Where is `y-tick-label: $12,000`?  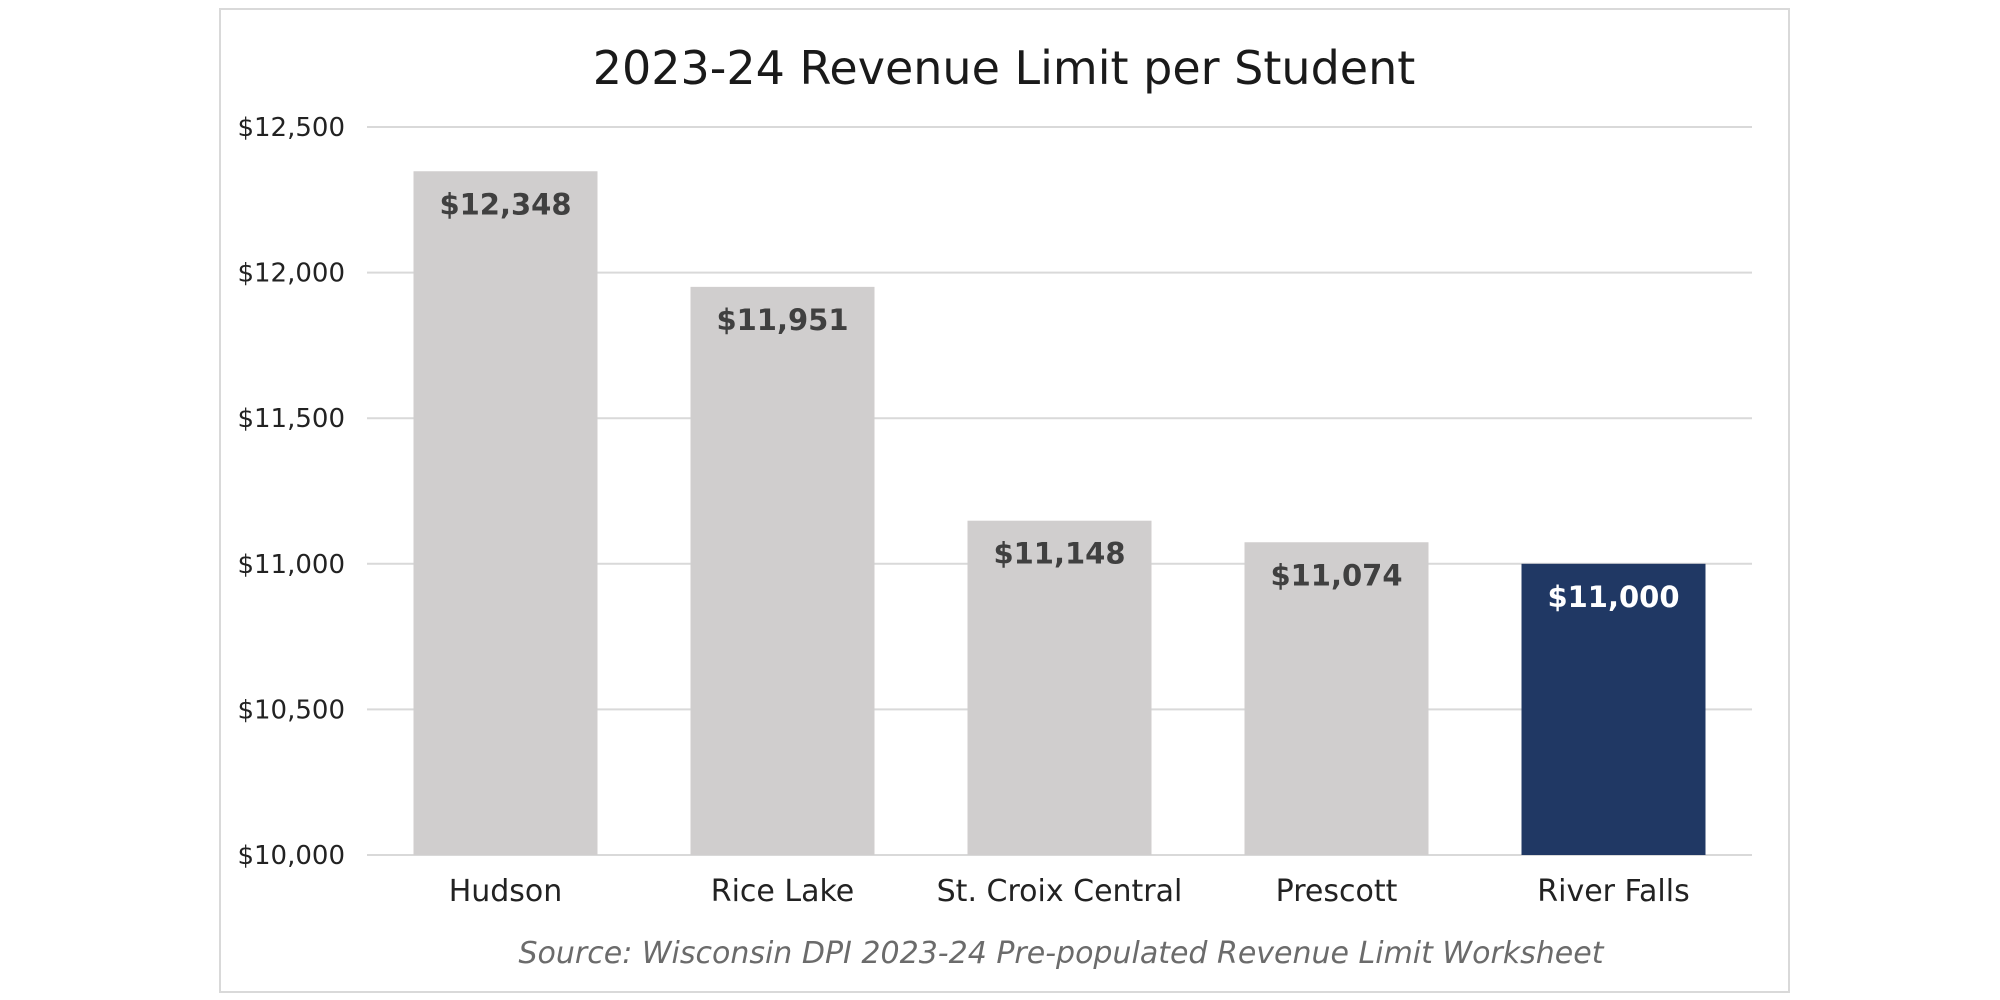 y-tick-label: $12,000 is located at coordinates (291, 274).